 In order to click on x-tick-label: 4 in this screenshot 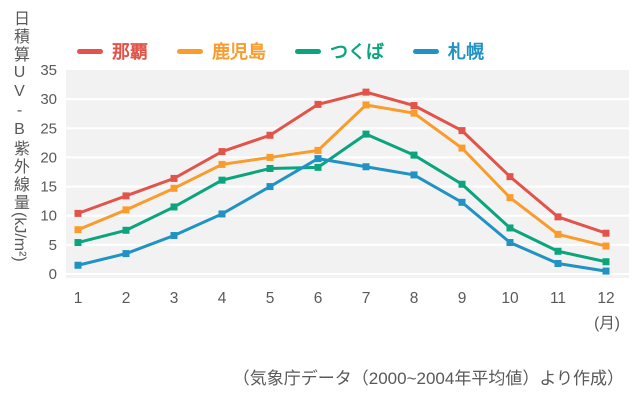, I will do `click(222, 298)`.